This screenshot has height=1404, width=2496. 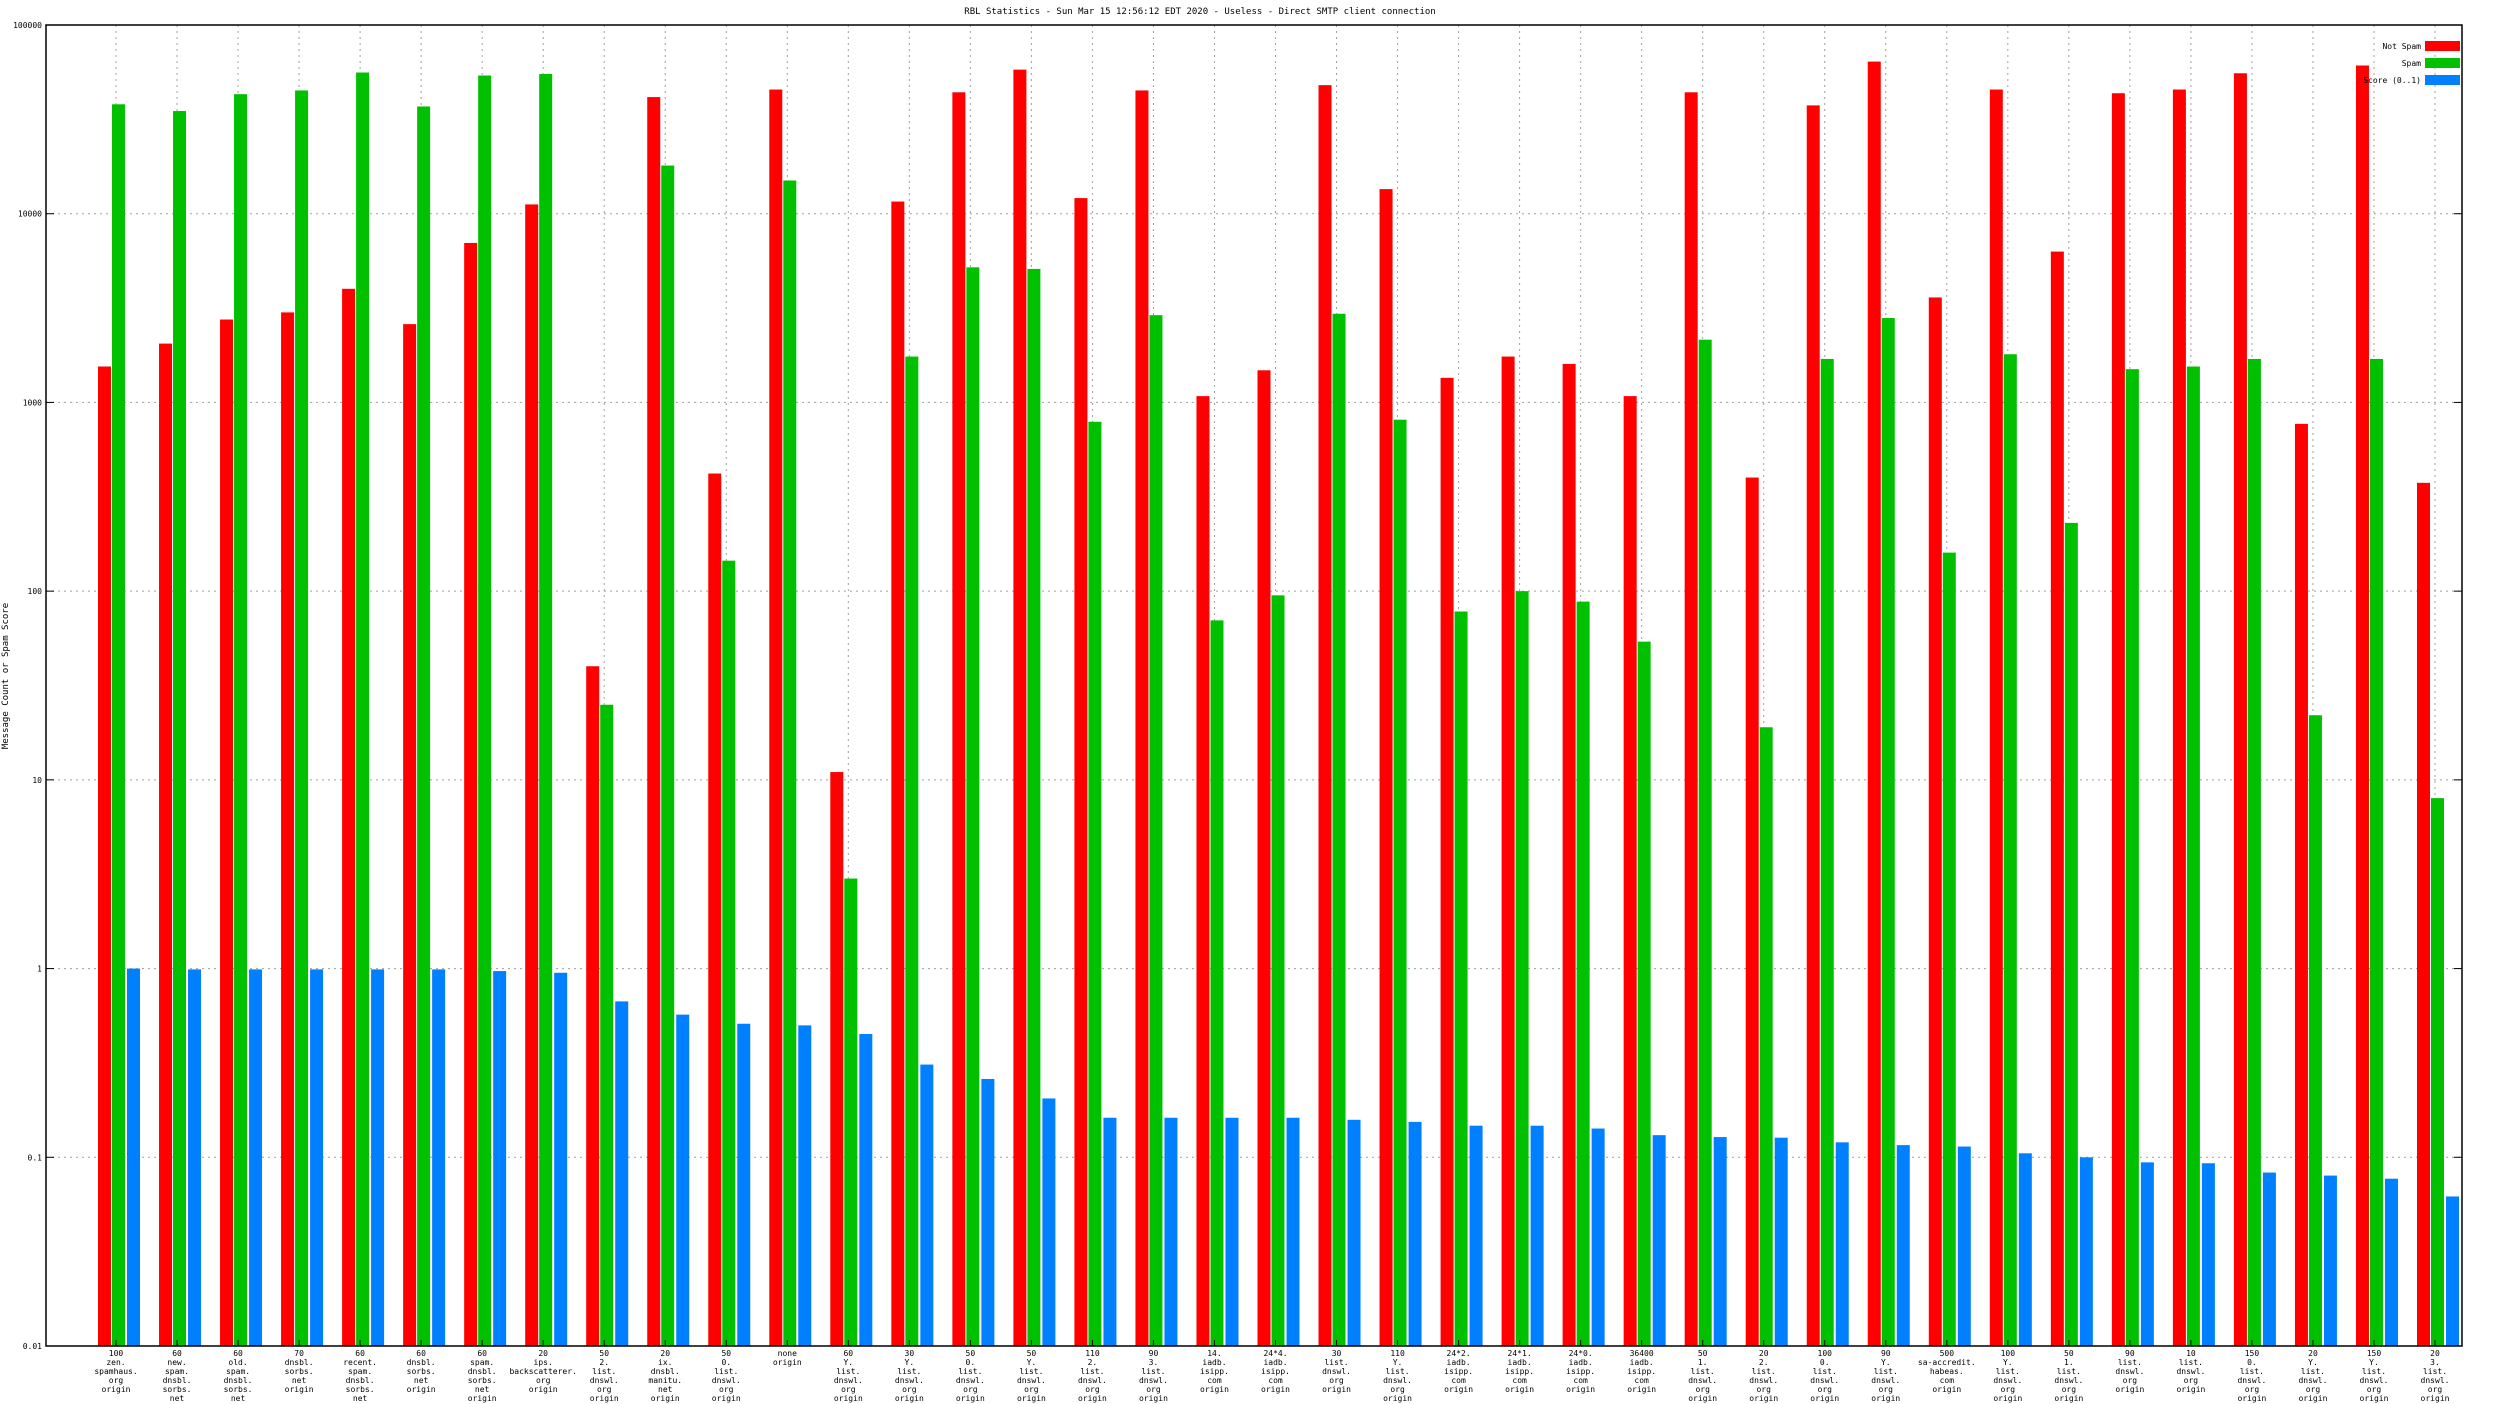 What do you see at coordinates (1397, 1376) in the screenshot?
I see `x-tick-label: 110 Y. list. dnswl. org origin` at bounding box center [1397, 1376].